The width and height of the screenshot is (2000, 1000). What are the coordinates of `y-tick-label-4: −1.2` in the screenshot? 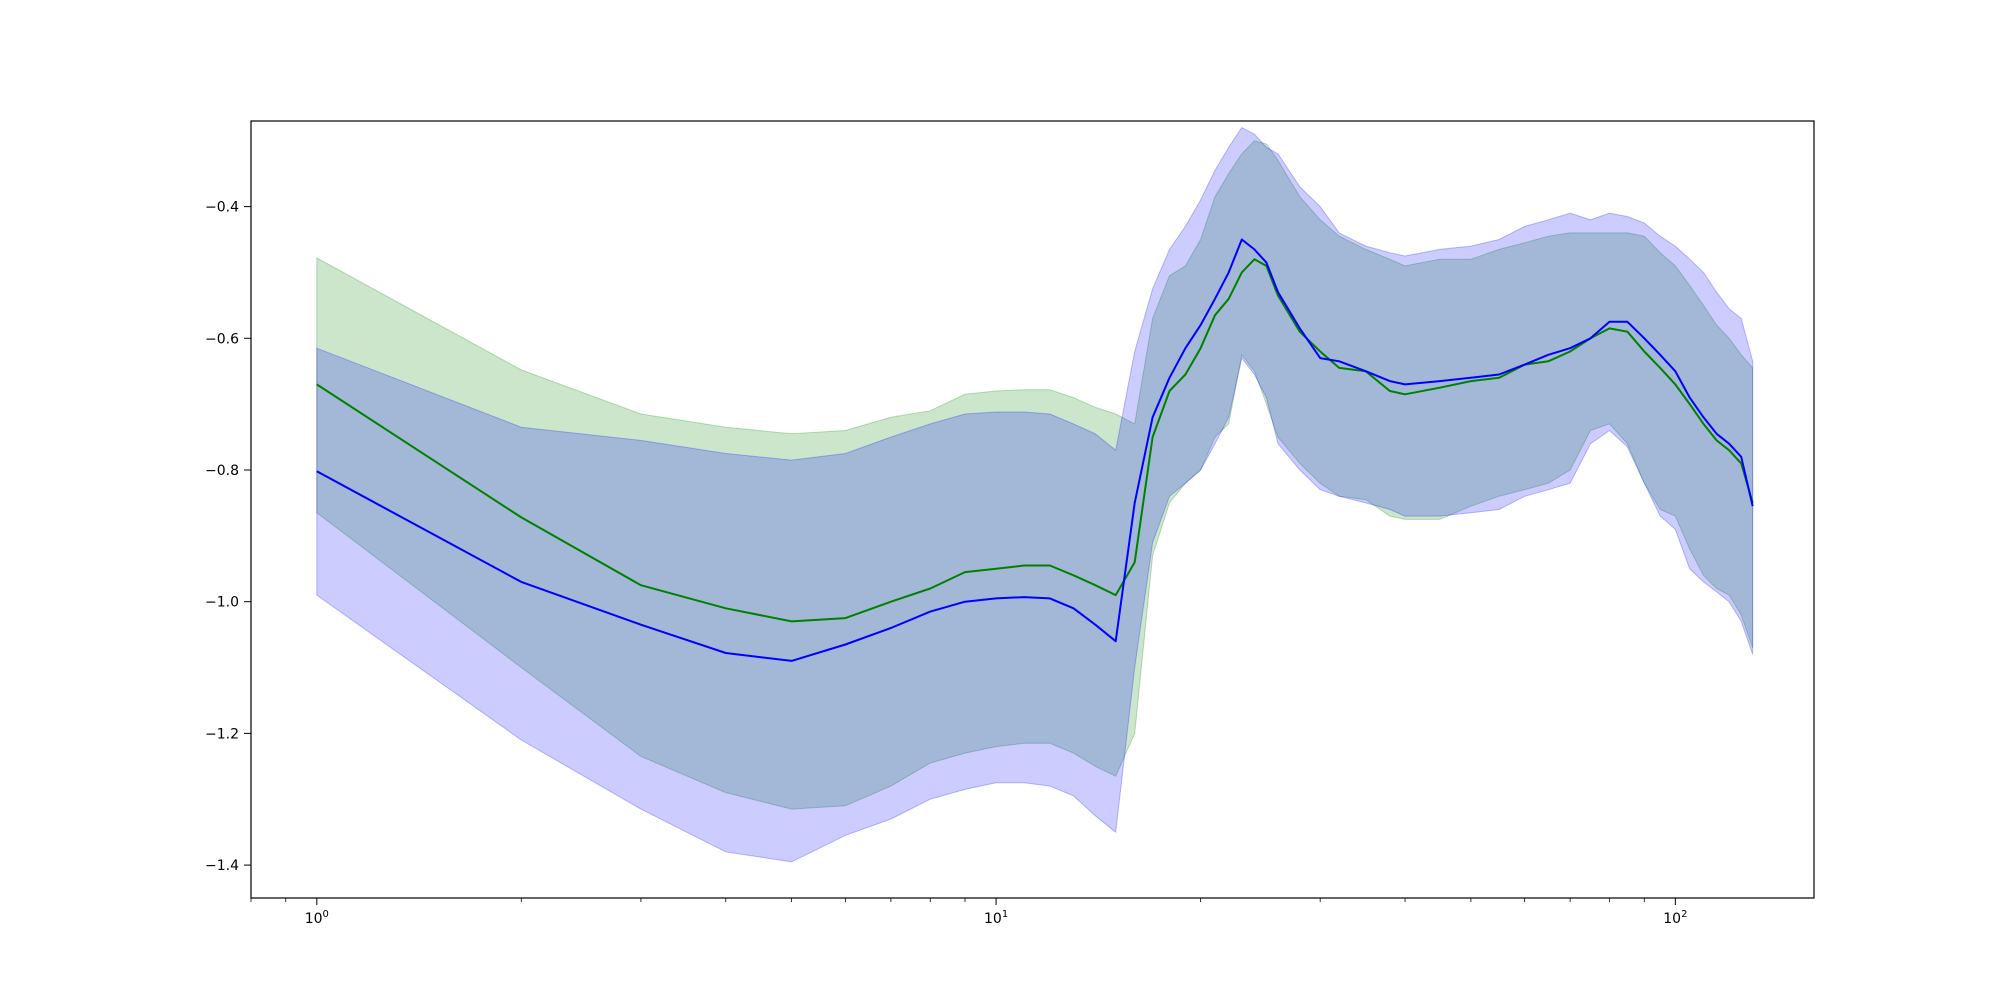 It's located at (222, 734).